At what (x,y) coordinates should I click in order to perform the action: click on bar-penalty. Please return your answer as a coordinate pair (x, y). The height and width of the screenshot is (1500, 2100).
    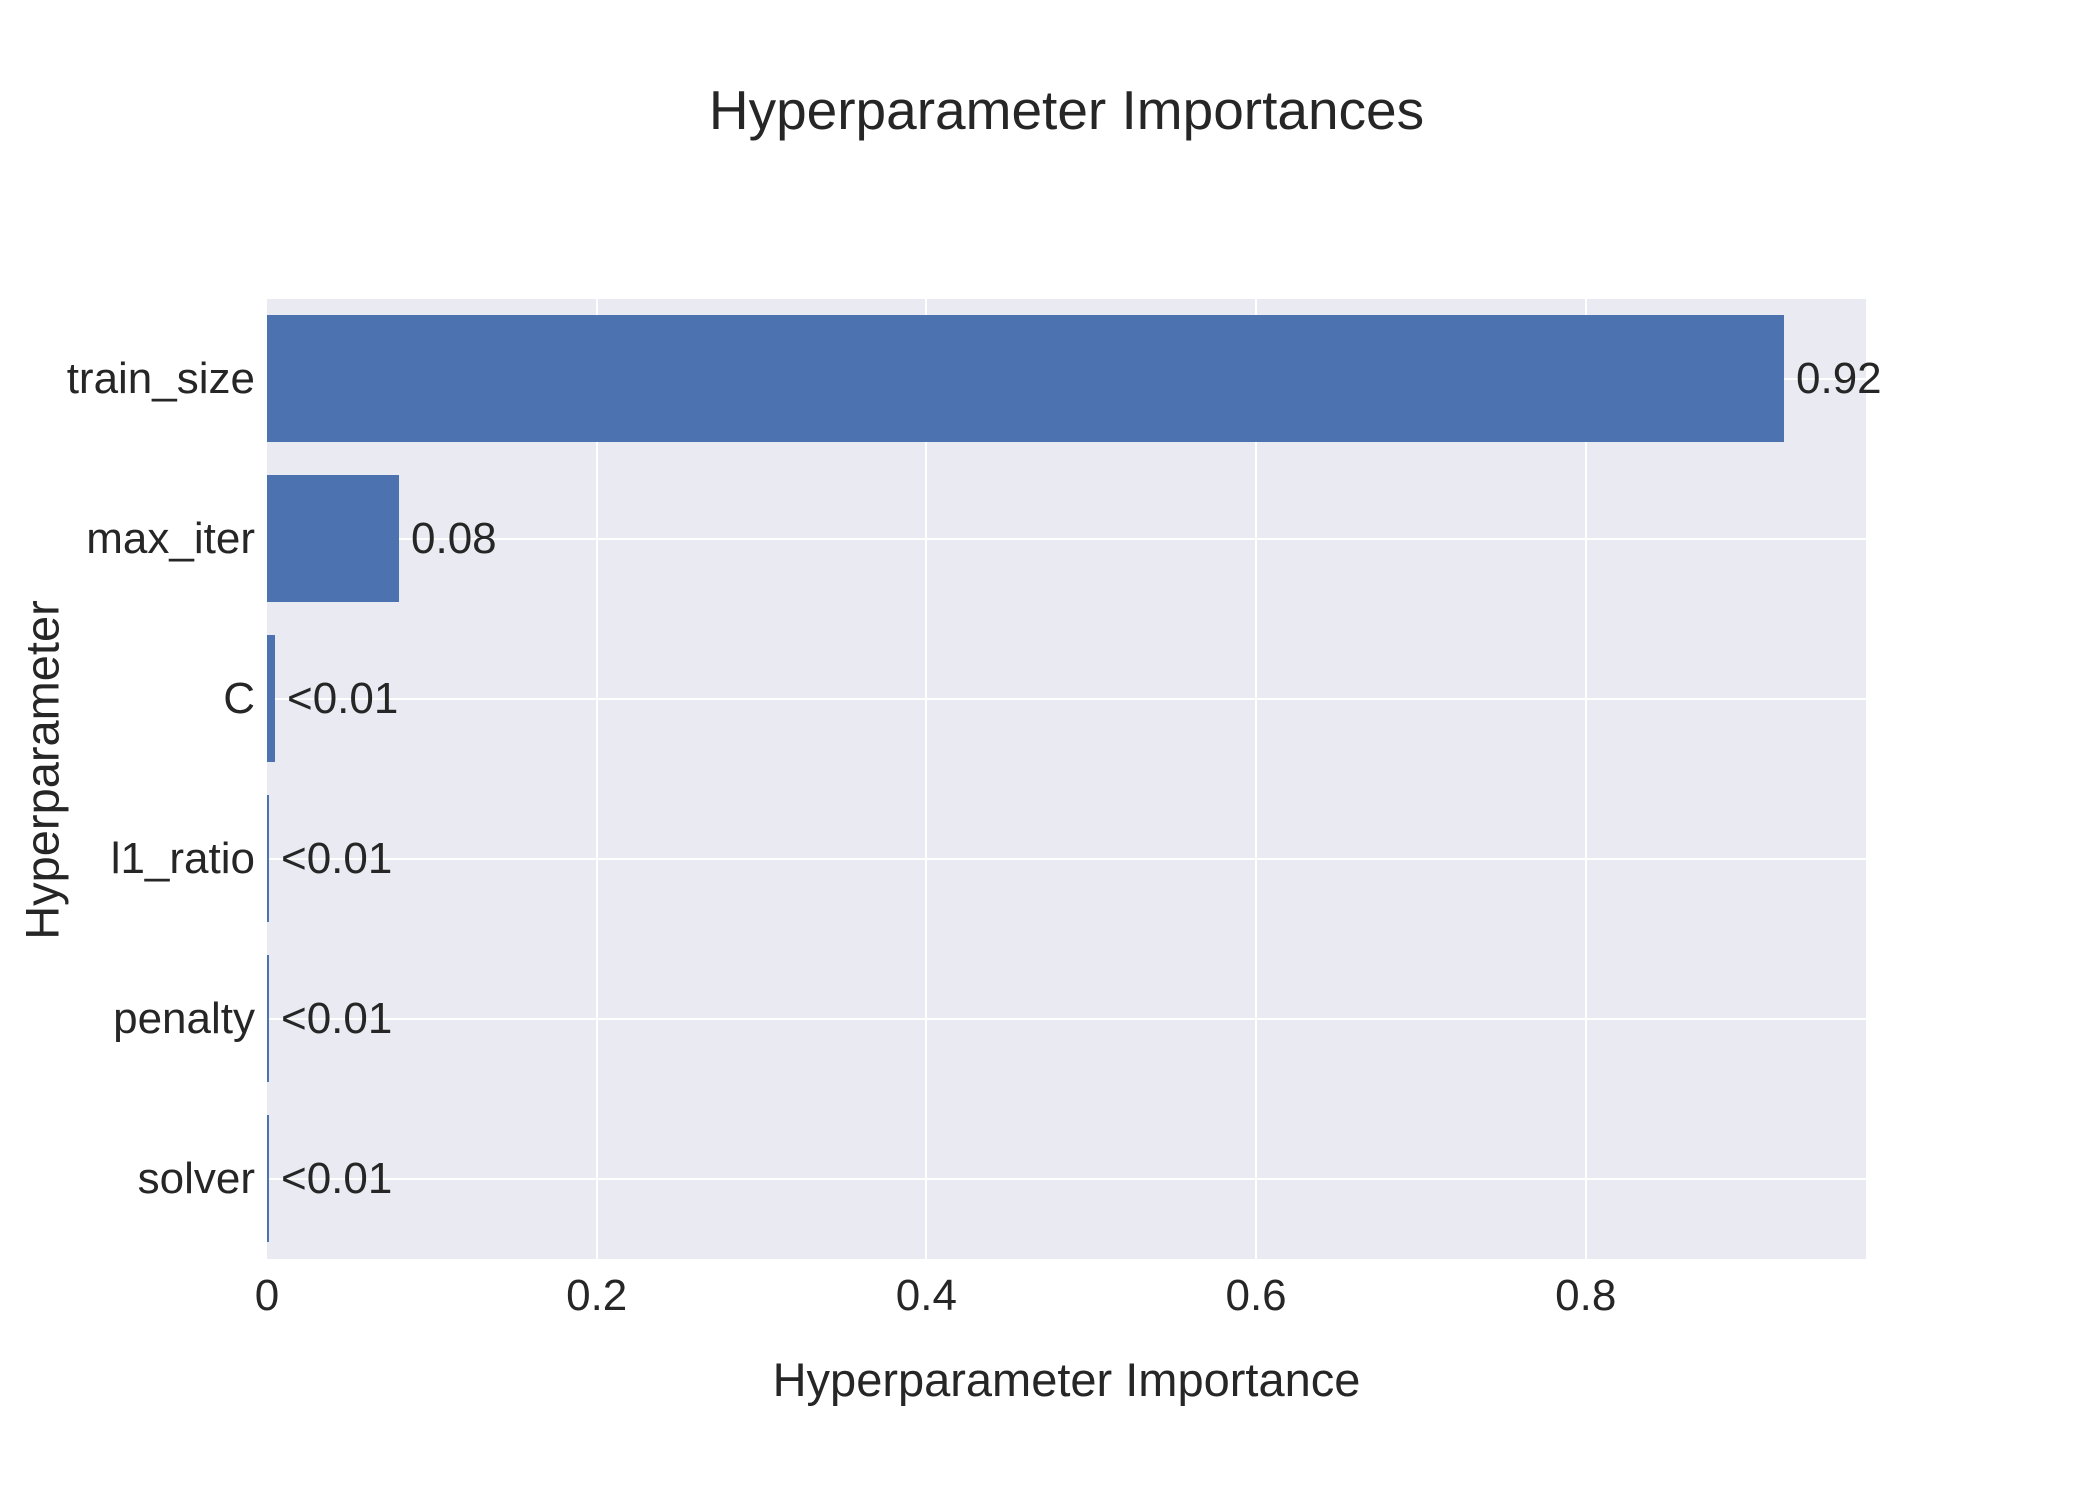
    Looking at the image, I should click on (268, 1018).